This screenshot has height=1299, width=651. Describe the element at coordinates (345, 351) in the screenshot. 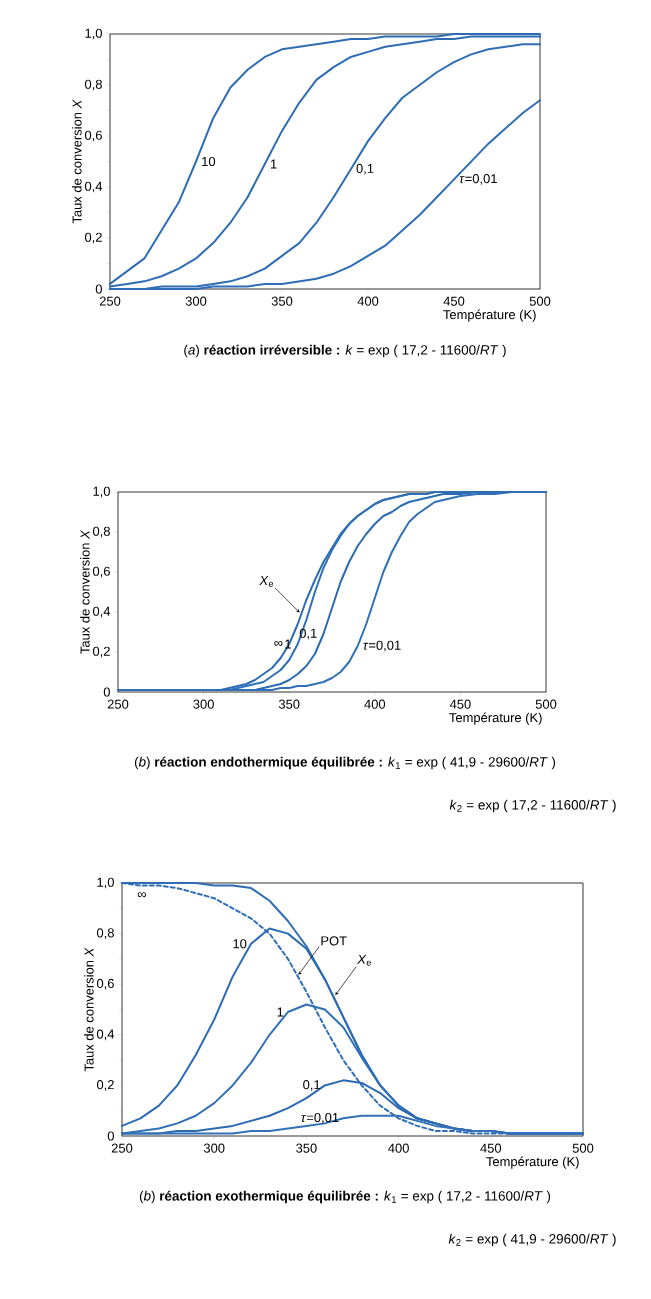

I see `text: (a) réaction irréversible : k = exp ( 17,2 - 11600/RT )` at that location.